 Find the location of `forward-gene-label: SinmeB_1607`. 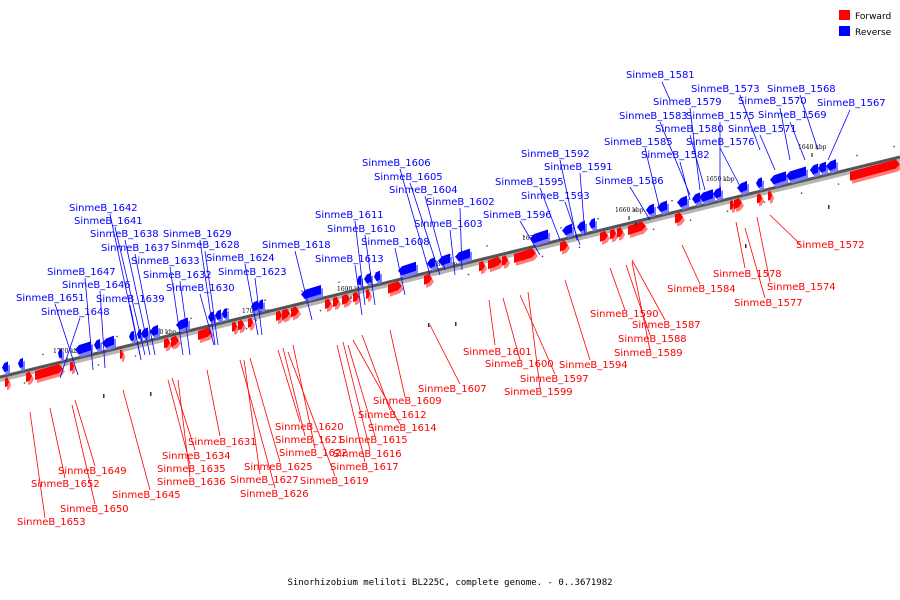

forward-gene-label: SinmeB_1607 is located at coordinates (452, 389).